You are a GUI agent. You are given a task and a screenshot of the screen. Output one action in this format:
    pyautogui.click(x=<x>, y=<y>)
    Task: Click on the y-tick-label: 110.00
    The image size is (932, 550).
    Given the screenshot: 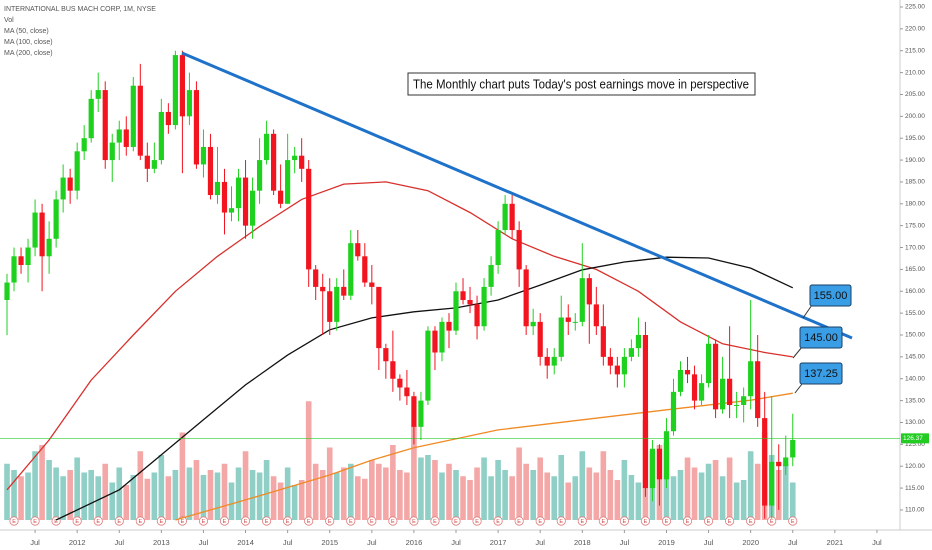 What is the action you would take?
    pyautogui.click(x=915, y=510)
    